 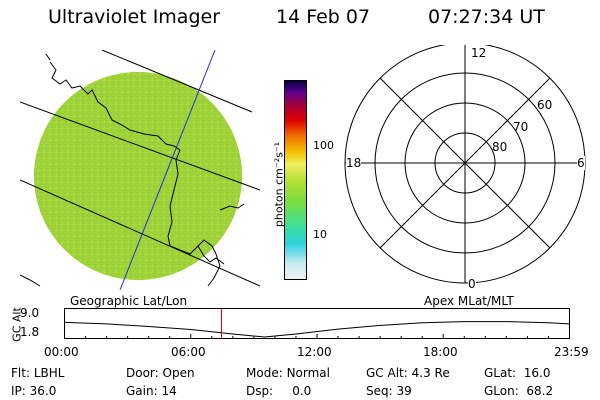 I want to click on x-tick-1800: 18:00, so click(x=440, y=352).